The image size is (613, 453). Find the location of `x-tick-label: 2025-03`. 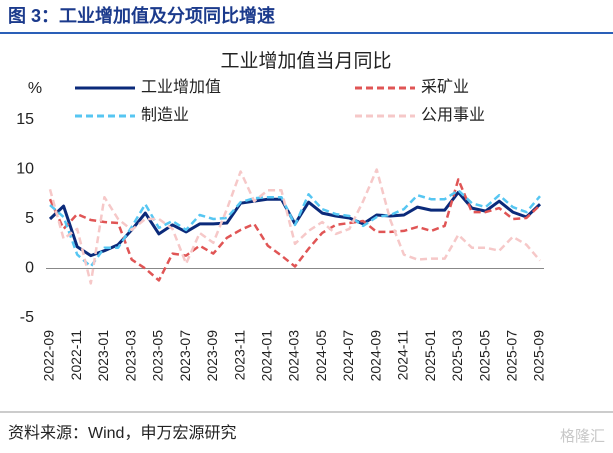

x-tick-label: 2025-03 is located at coordinates (457, 356).